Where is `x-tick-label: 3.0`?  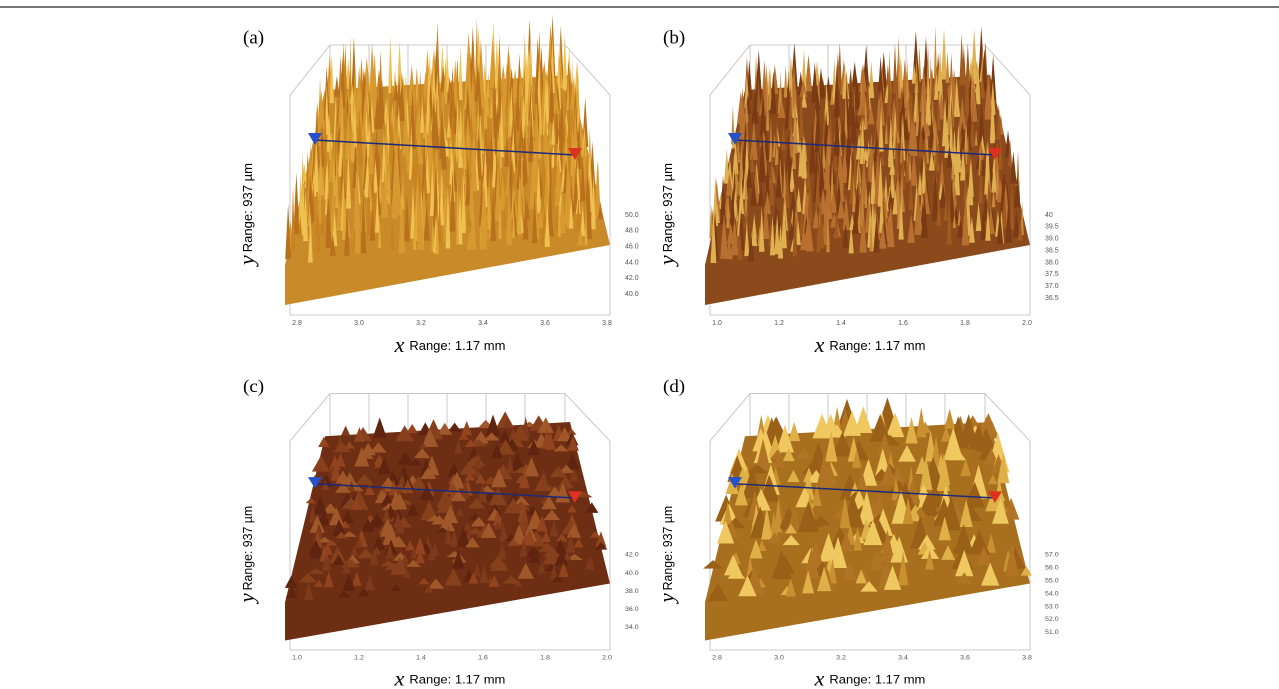
x-tick-label: 3.0 is located at coordinates (359, 323).